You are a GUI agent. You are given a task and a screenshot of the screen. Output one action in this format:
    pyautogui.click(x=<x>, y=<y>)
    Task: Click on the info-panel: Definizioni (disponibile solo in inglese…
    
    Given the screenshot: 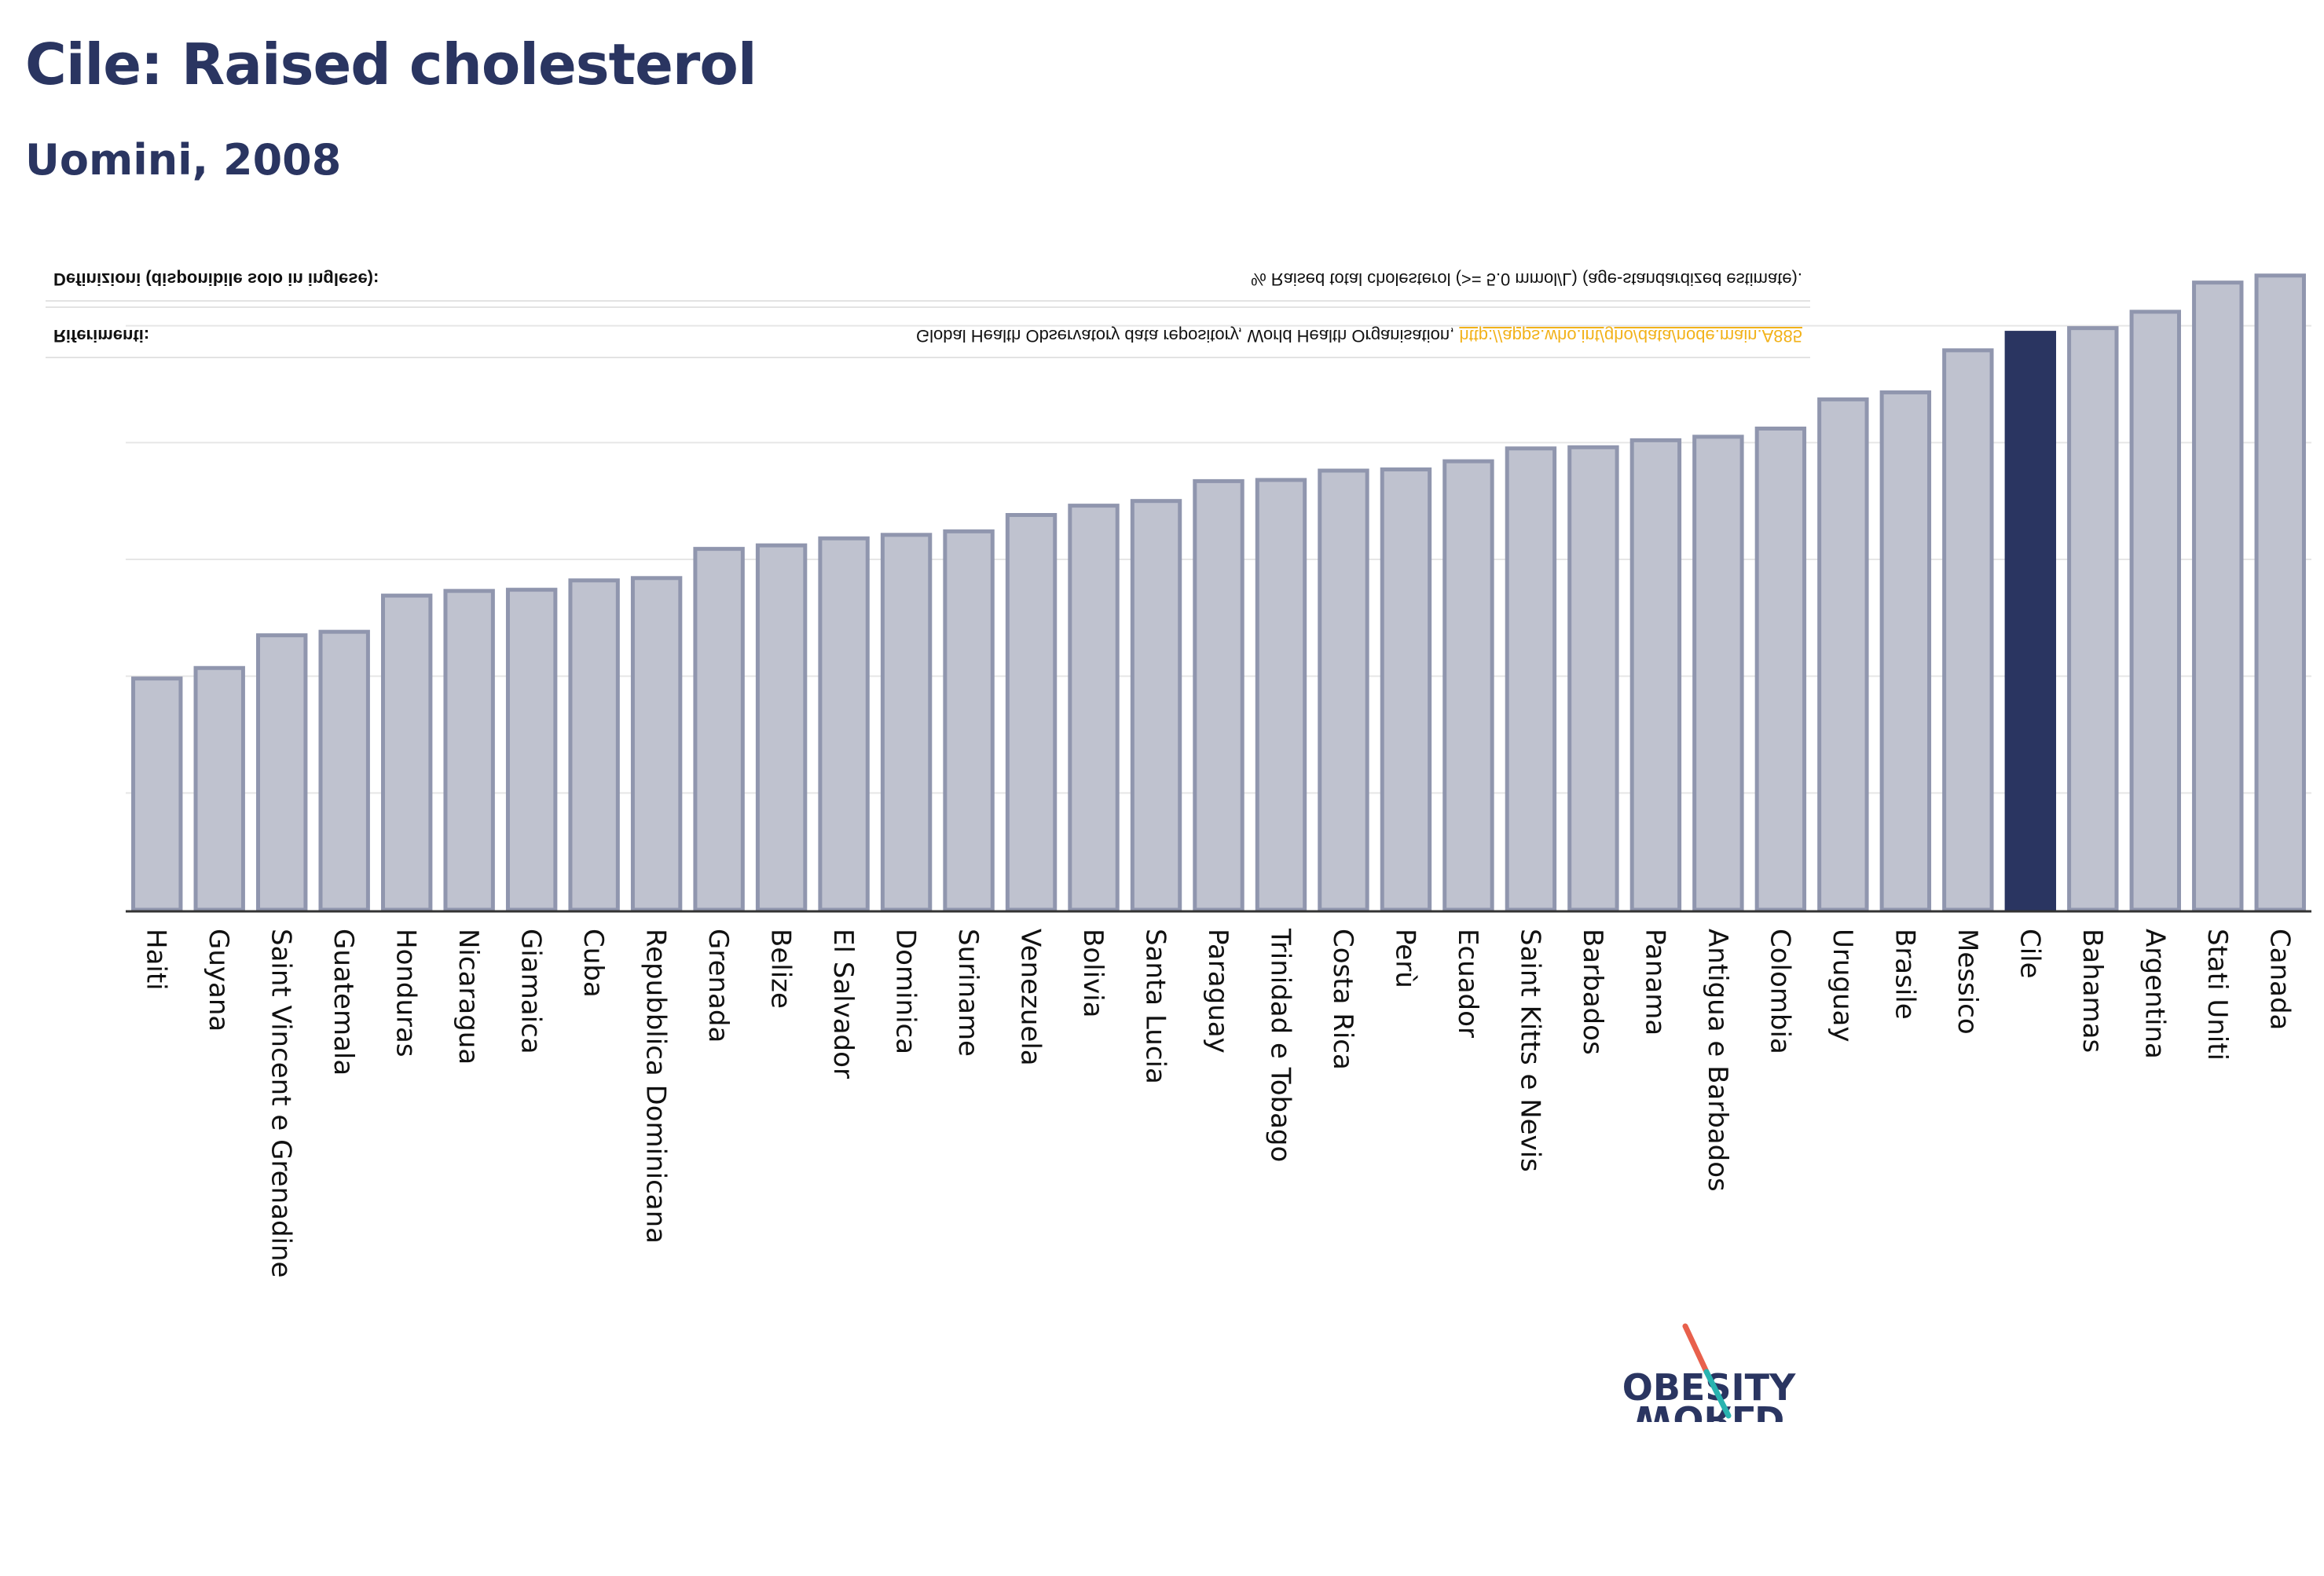 What is the action you would take?
    pyautogui.click(x=928, y=304)
    